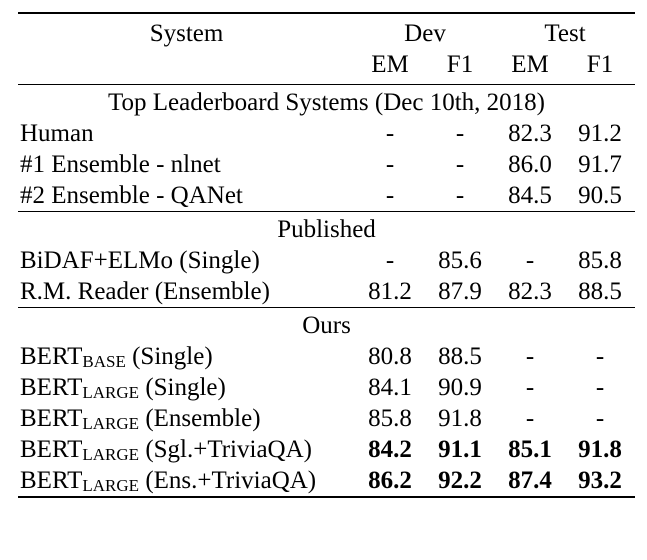 This screenshot has width=647, height=560. I want to click on test-header: Test, so click(565, 30).